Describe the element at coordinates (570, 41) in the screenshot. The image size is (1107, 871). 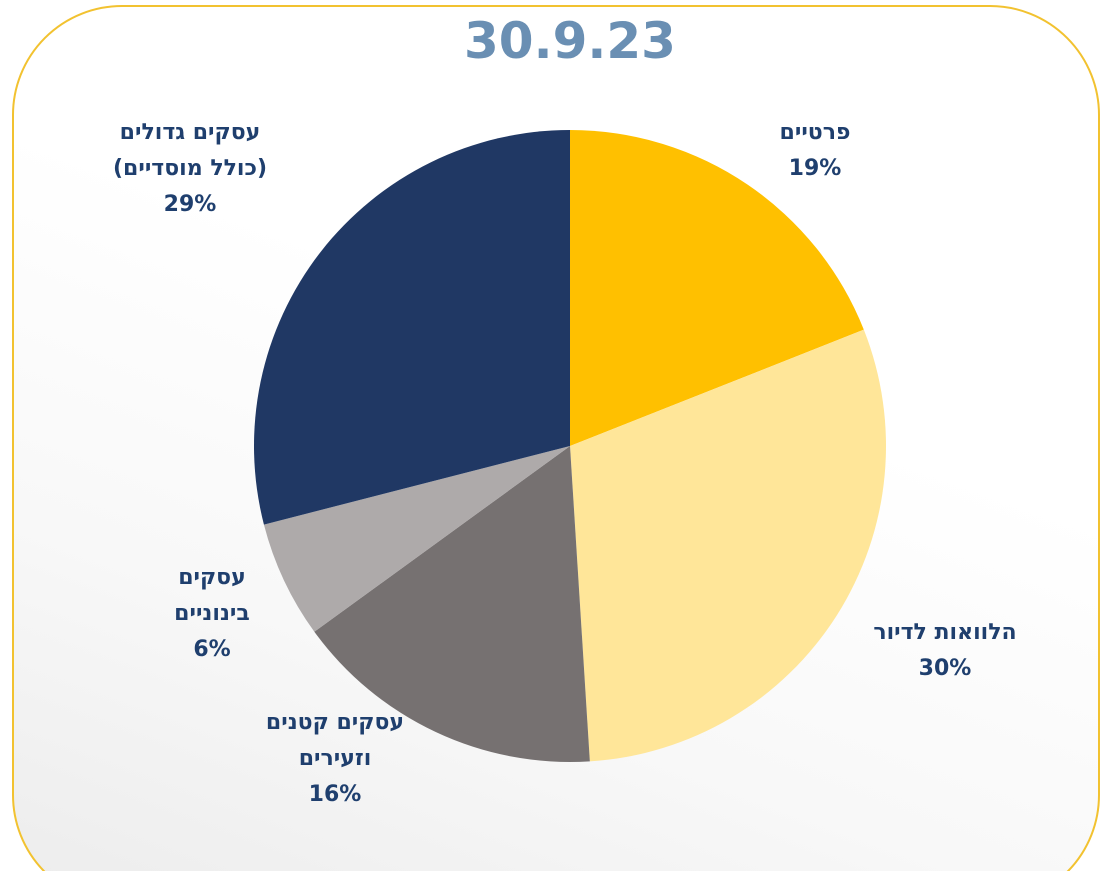
I see `chart-title: 30.9.23` at that location.